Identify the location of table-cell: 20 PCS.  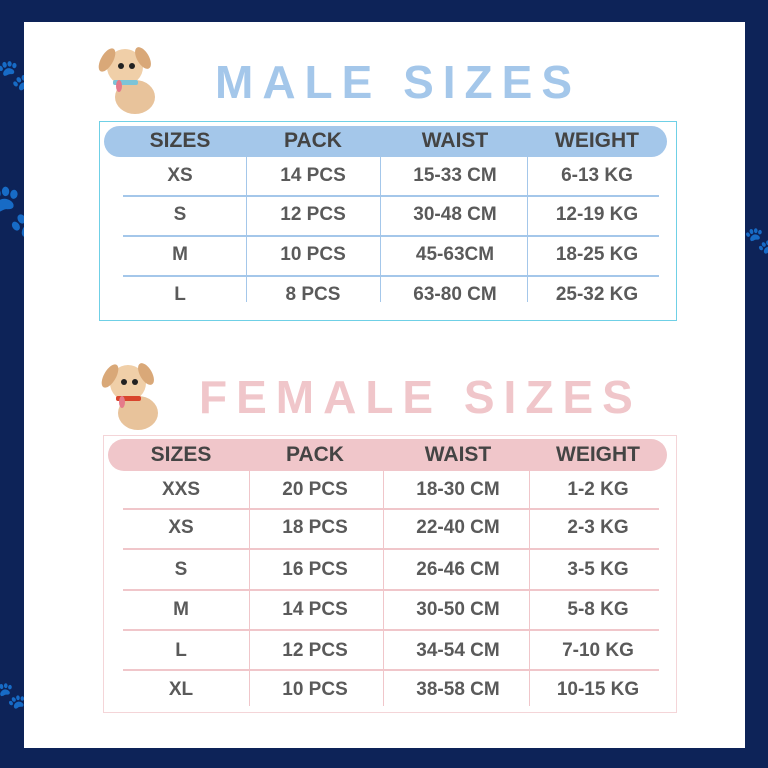
(315, 489).